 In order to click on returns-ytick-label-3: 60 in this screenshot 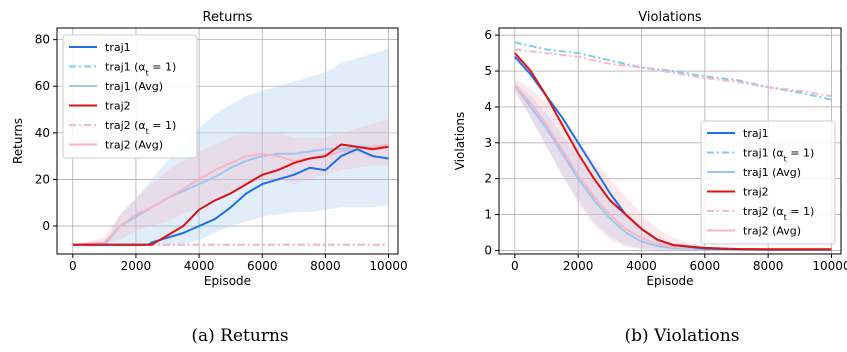, I will do `click(42, 86)`.